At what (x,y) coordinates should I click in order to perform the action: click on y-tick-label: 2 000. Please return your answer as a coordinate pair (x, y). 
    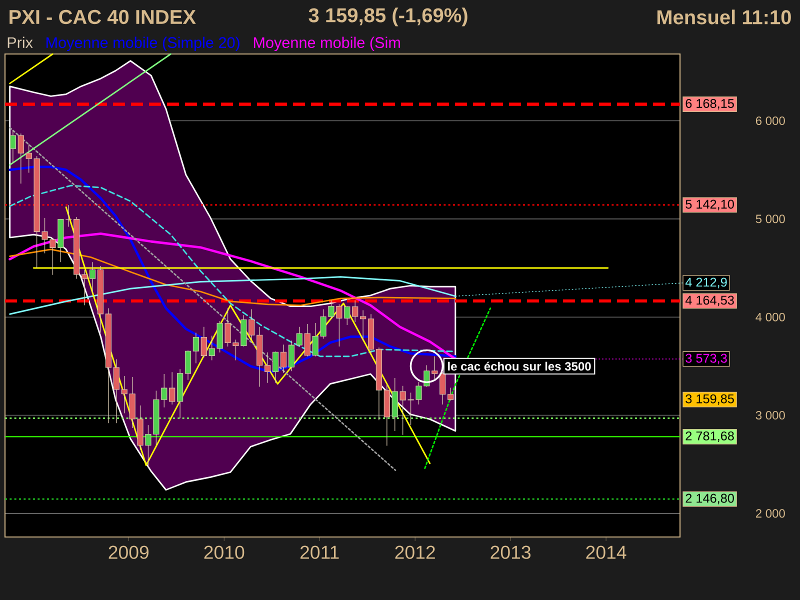
    Looking at the image, I should click on (770, 513).